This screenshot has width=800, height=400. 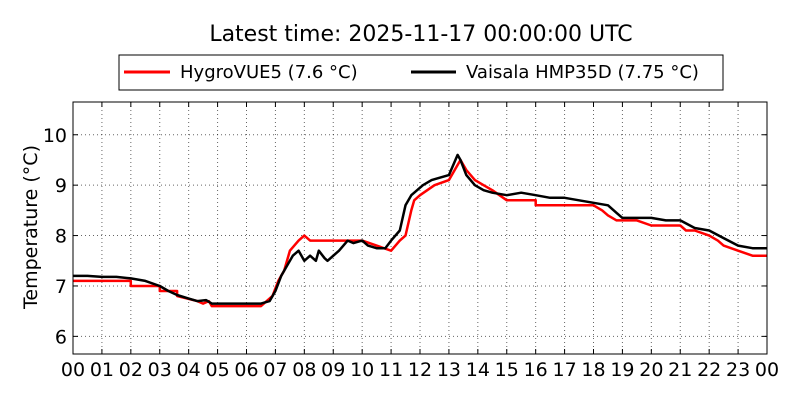 I want to click on x-tick-label: 05, so click(x=217, y=370).